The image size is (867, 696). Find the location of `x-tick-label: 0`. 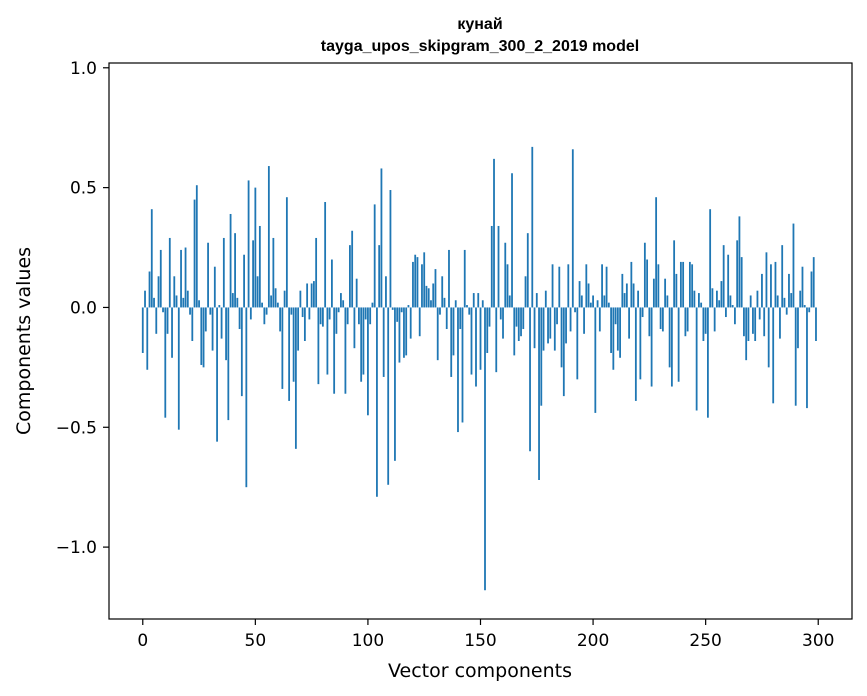

x-tick-label: 0 is located at coordinates (142, 641).